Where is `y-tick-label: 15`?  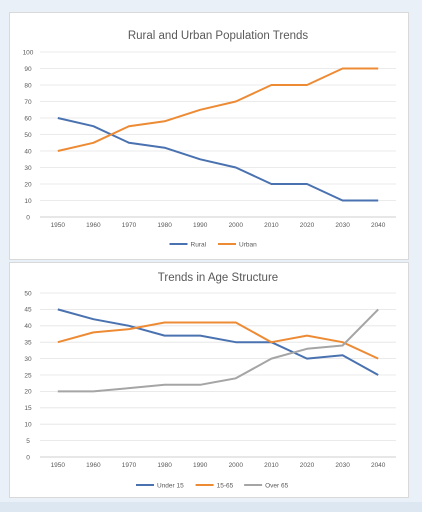 y-tick-label: 15 is located at coordinates (28, 408).